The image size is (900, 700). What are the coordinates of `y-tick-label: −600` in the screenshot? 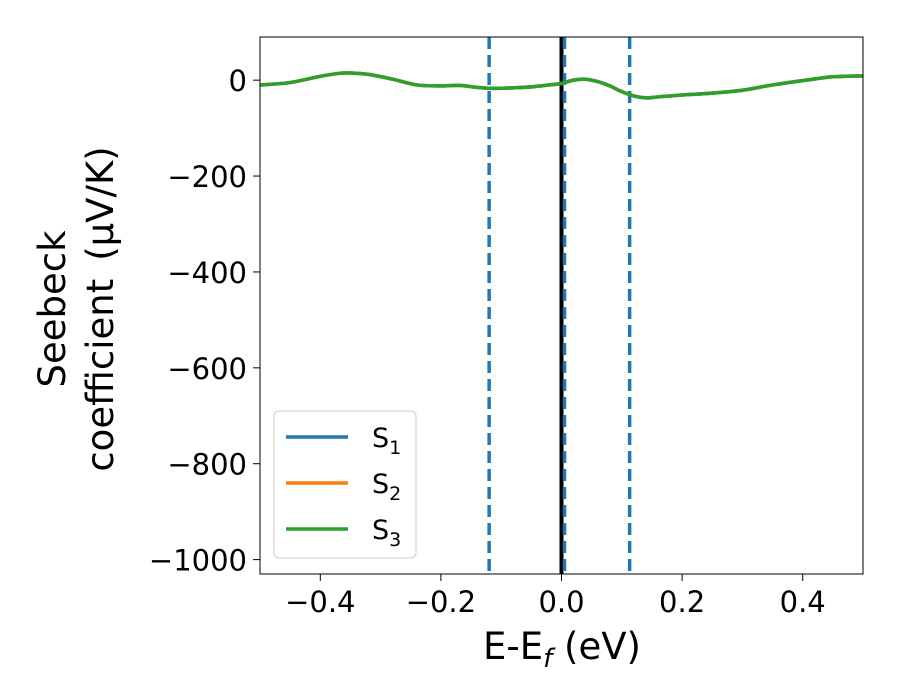 It's located at (207, 369).